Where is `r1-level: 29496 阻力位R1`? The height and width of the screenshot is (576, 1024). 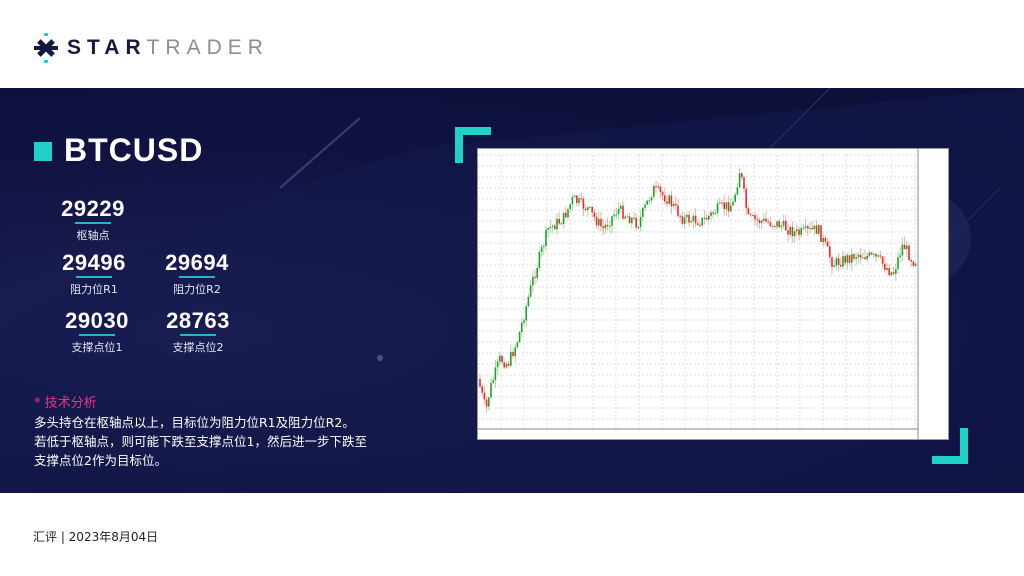
r1-level: 29496 阻力位R1 is located at coordinates (94, 273).